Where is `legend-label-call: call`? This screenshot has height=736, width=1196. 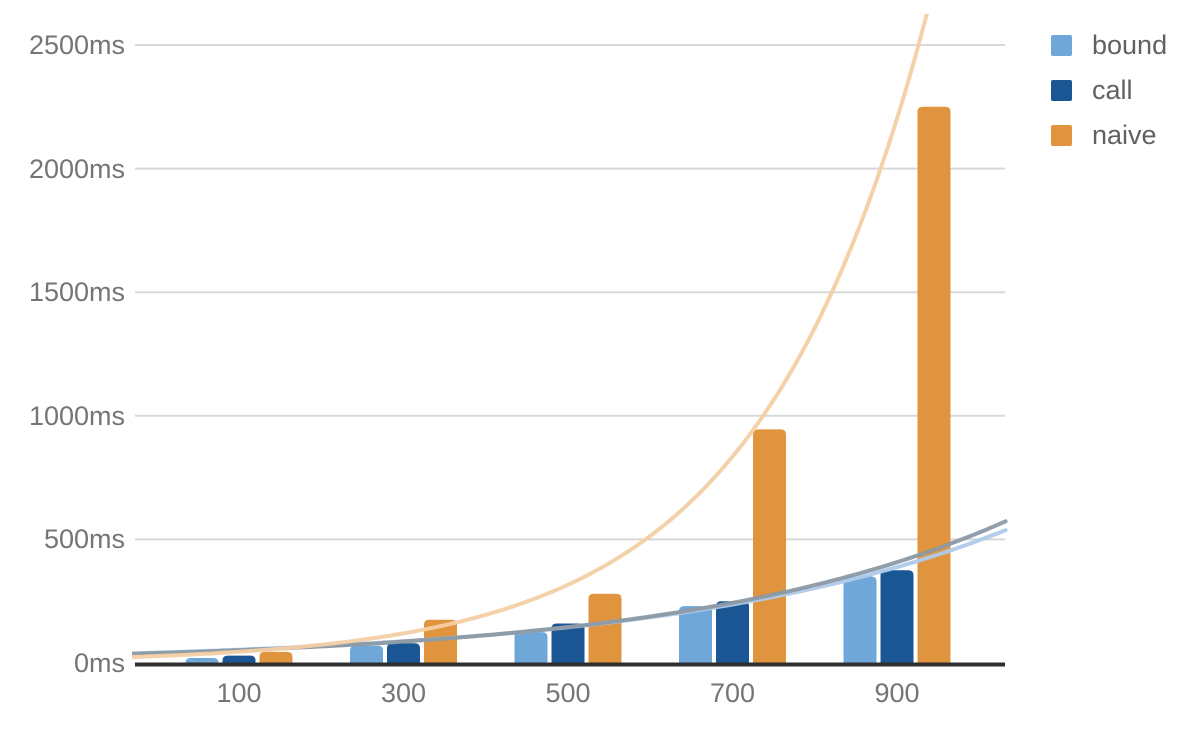
legend-label-call: call is located at coordinates (1112, 90).